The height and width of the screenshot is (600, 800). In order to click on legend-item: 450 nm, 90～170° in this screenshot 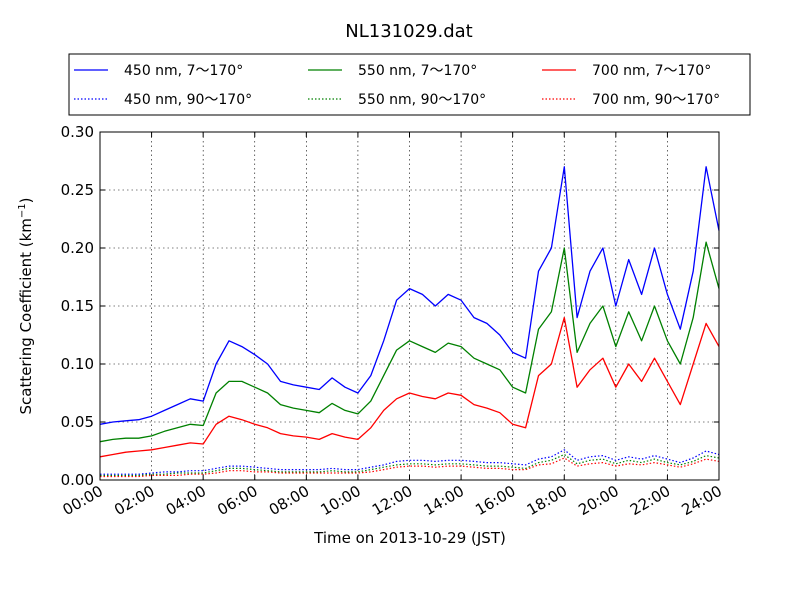, I will do `click(163, 100)`.